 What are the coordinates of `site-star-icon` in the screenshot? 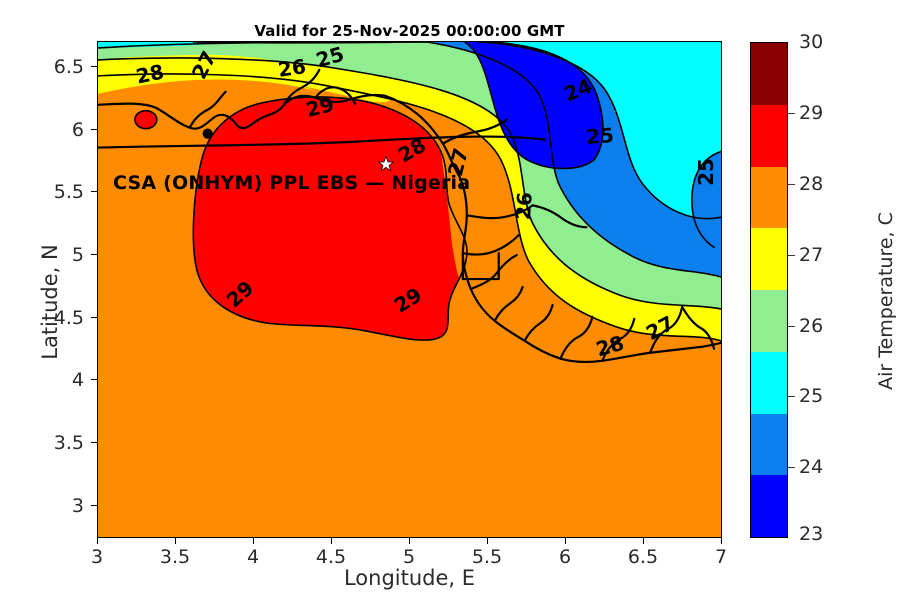 It's located at (386, 164).